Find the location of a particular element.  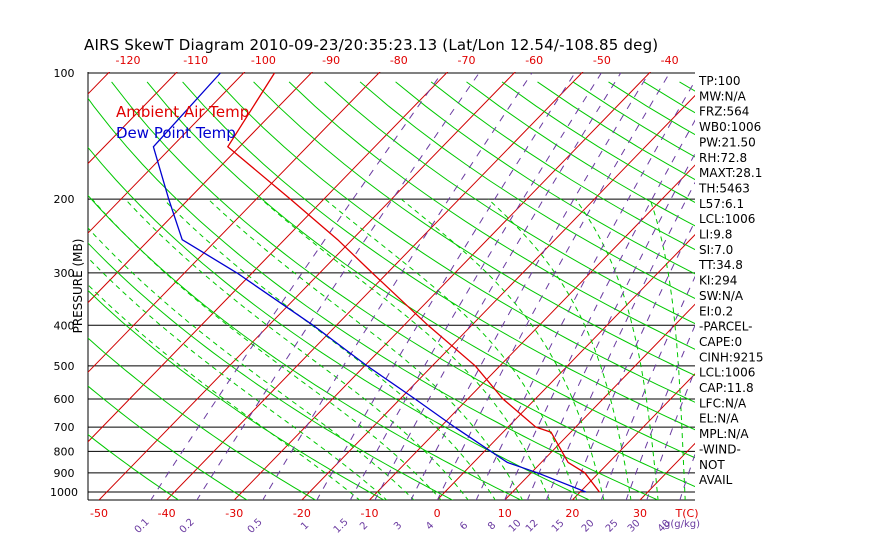

top-temperature-axis: -120 -110 -100 -90 -80 -70 -60 -50 -40 is located at coordinates (397, 60).